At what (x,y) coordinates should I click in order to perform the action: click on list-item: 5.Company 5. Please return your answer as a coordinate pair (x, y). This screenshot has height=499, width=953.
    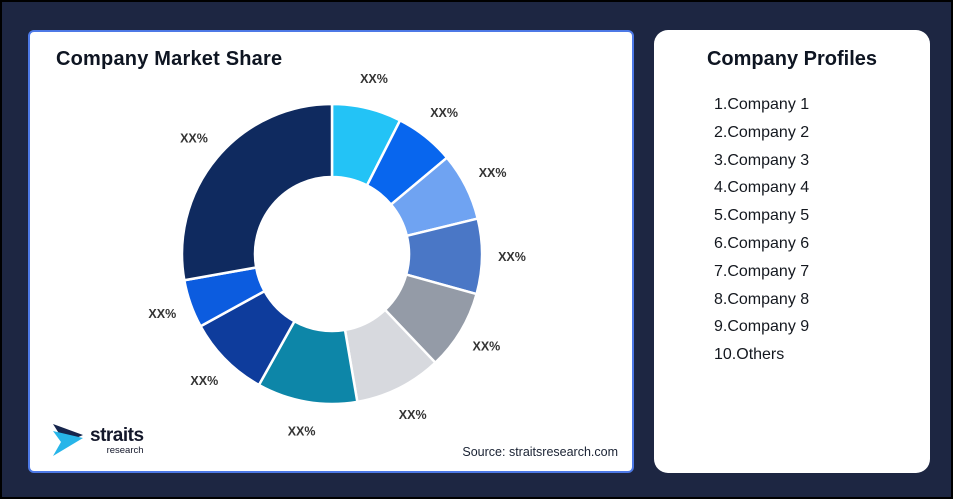
    Looking at the image, I should click on (762, 216).